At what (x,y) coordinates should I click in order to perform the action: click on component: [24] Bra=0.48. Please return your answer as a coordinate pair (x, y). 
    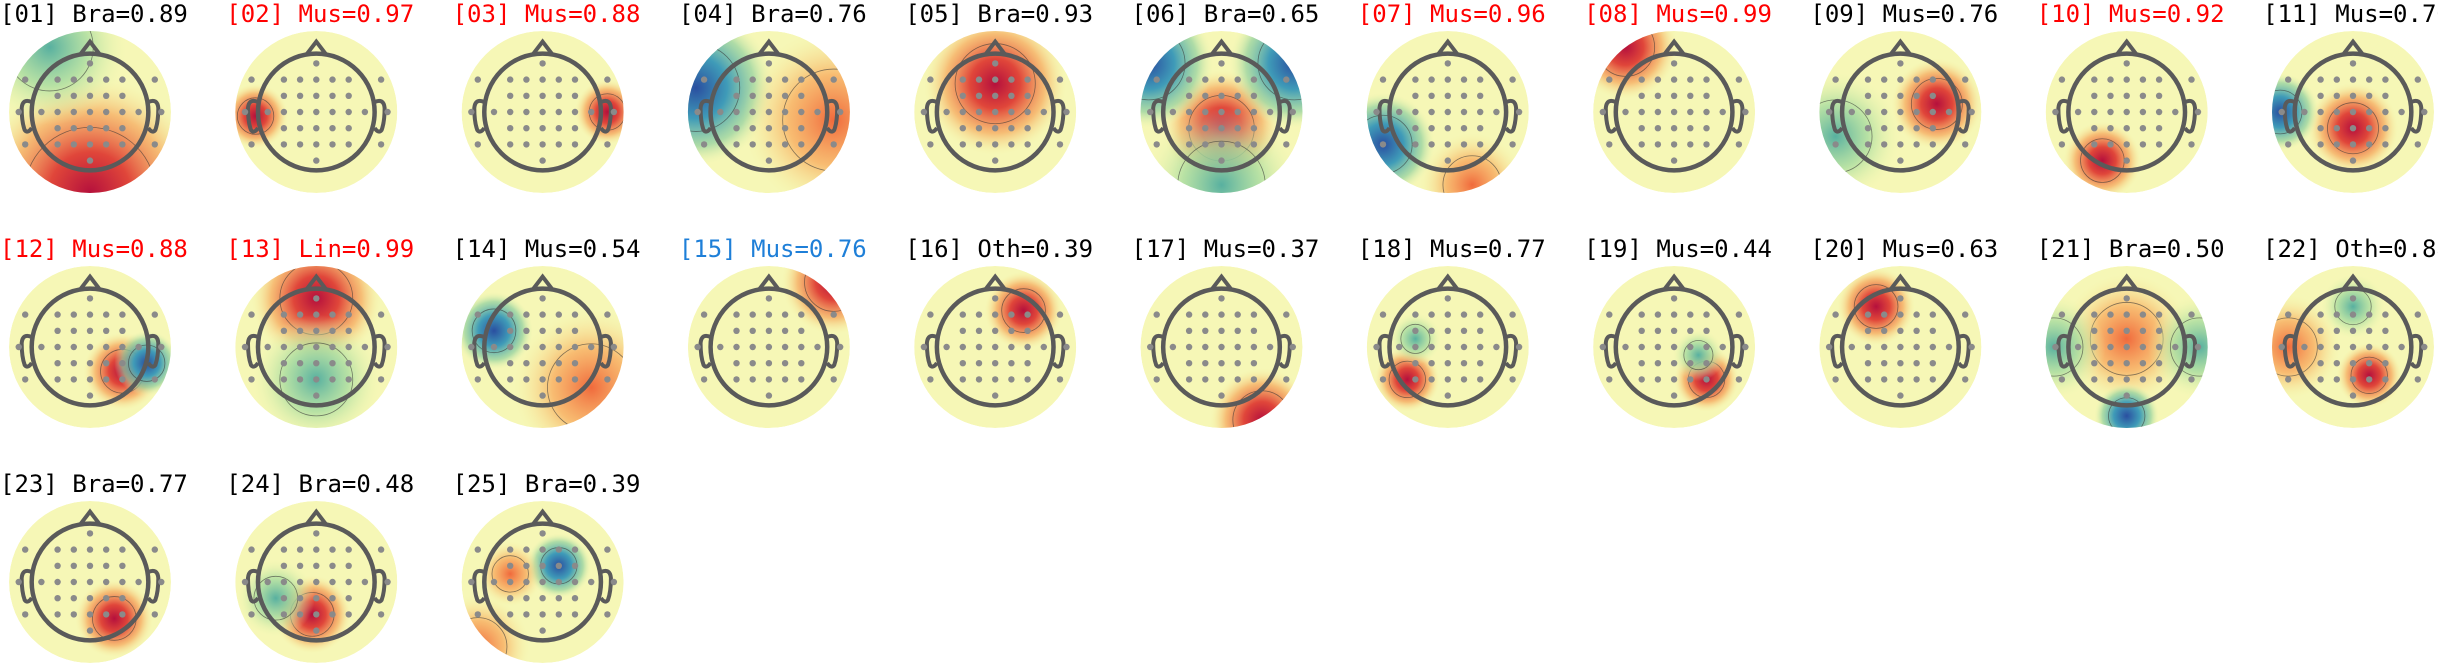
    Looking at the image, I should click on (320, 566).